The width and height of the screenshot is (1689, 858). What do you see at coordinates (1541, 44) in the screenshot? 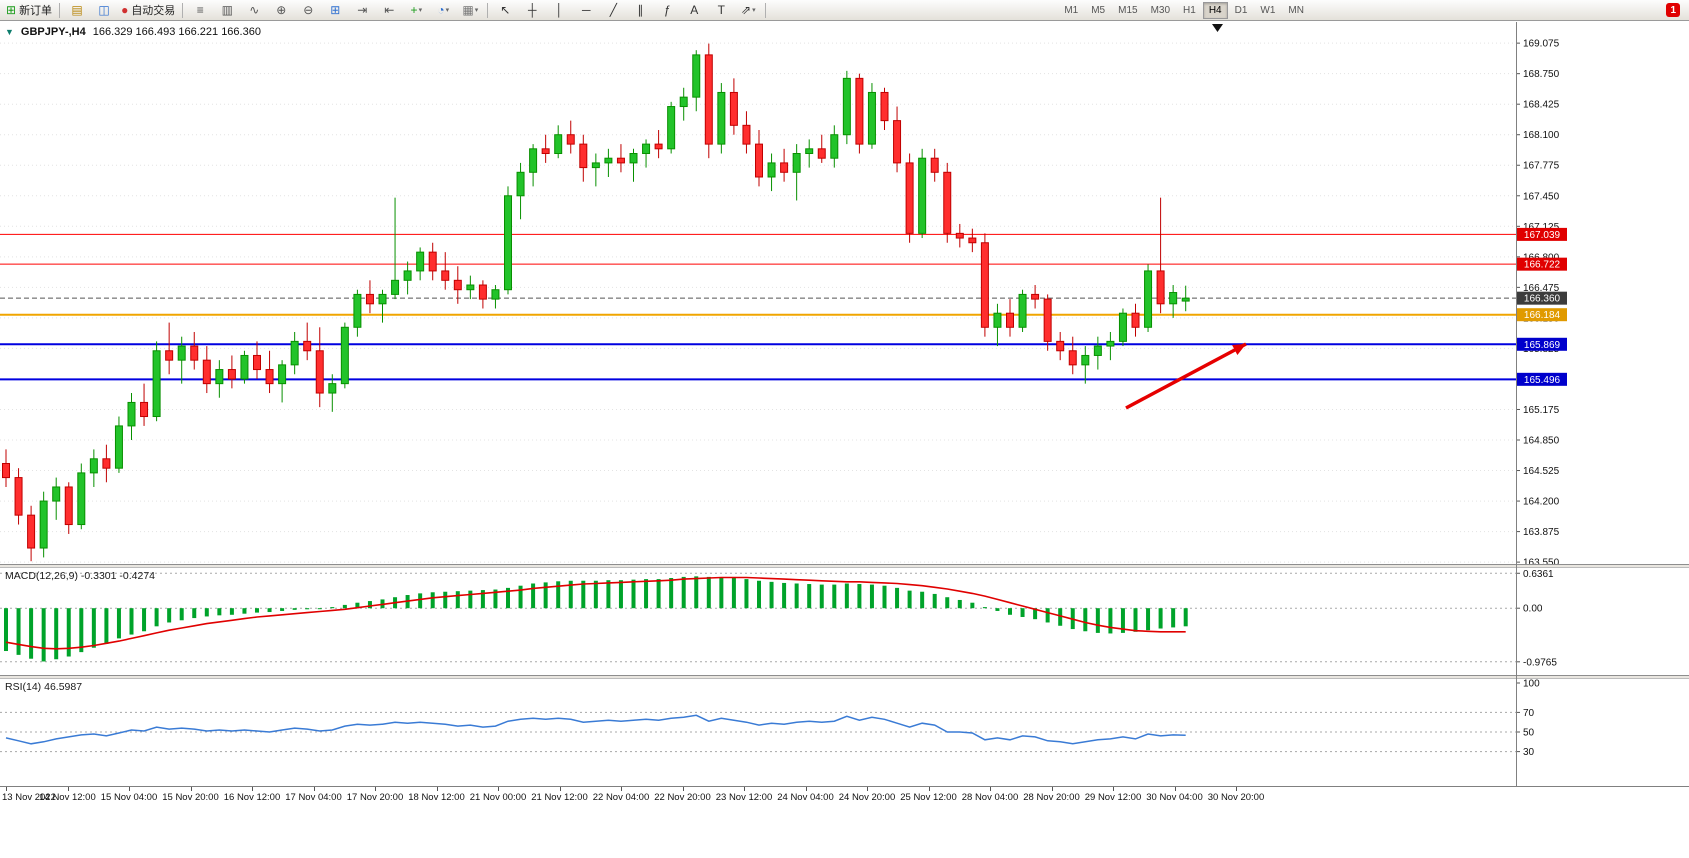
I see `price-axis-label: 169.075` at bounding box center [1541, 44].